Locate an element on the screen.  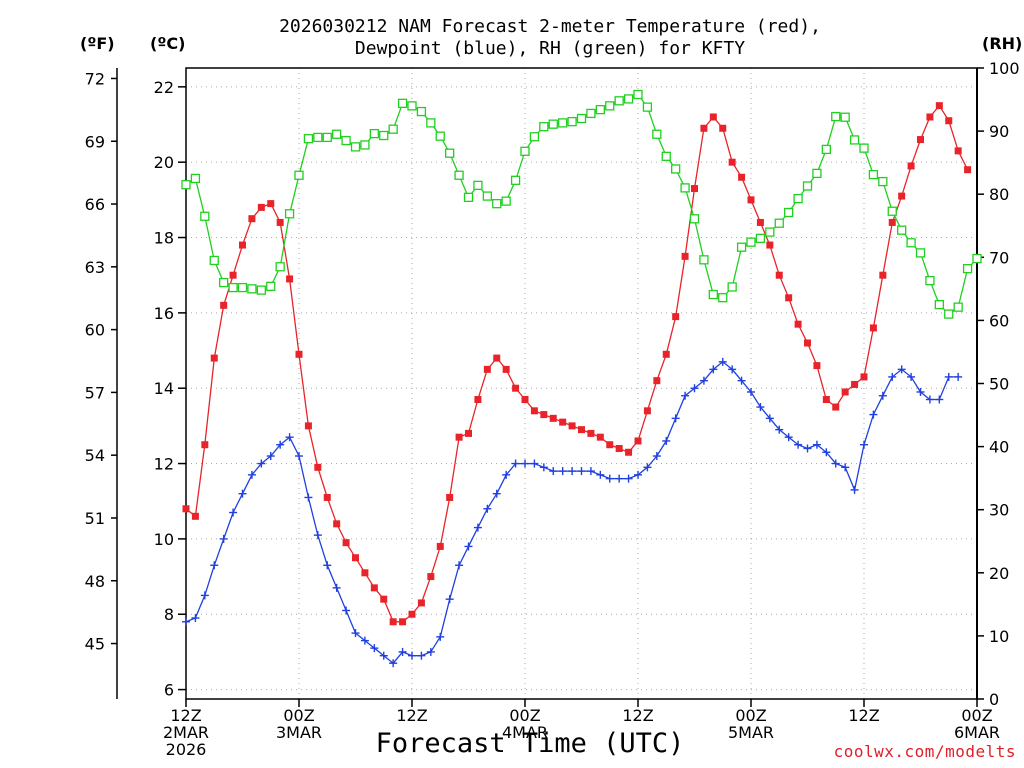
fahrenheit-tick-label: 72 is located at coordinates (95, 78).